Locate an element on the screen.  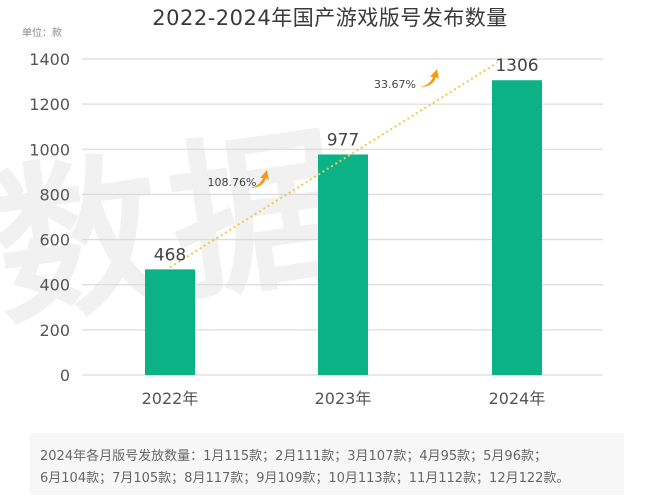
y-tick-label: 1000 is located at coordinates (49, 149).